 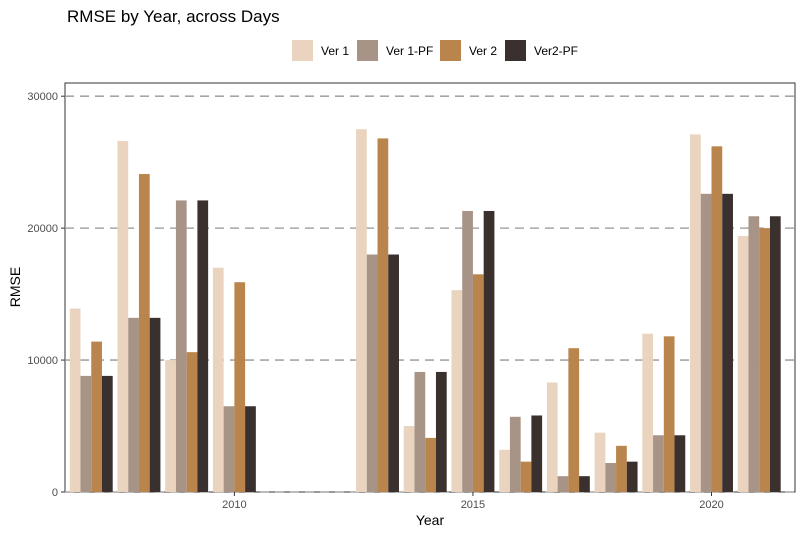 I want to click on legend-label: Ver 2, so click(x=483, y=51).